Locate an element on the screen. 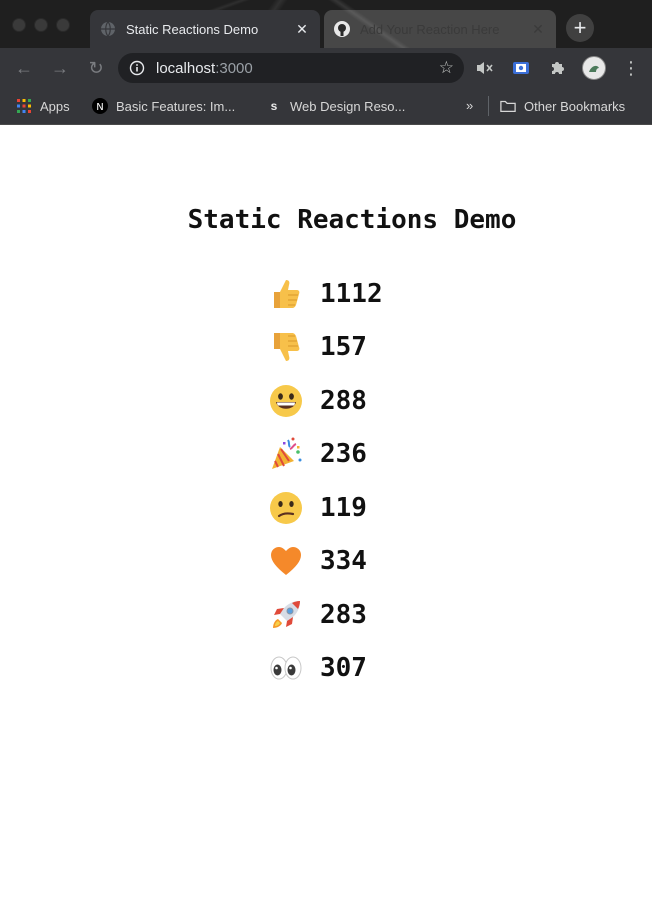 The image size is (652, 901). reaction-orange-heart: 334 is located at coordinates (326, 562).